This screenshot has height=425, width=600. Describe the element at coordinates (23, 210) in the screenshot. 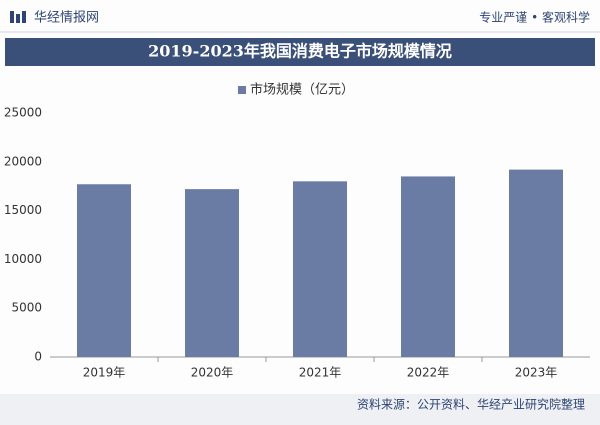

I see `y-tick-label: 15000` at that location.